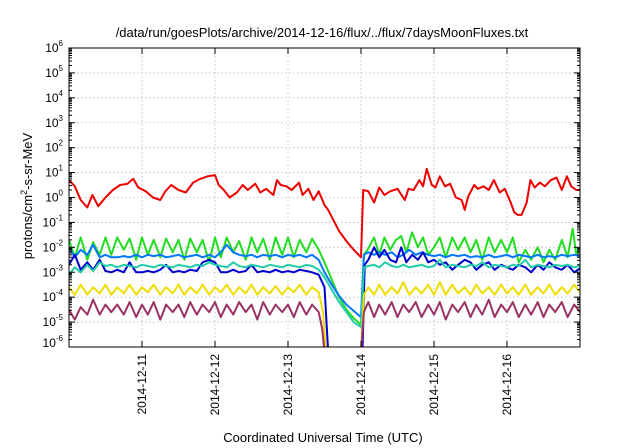 This screenshot has width=640, height=448. I want to click on y-tick-label: 10², so click(54, 147).